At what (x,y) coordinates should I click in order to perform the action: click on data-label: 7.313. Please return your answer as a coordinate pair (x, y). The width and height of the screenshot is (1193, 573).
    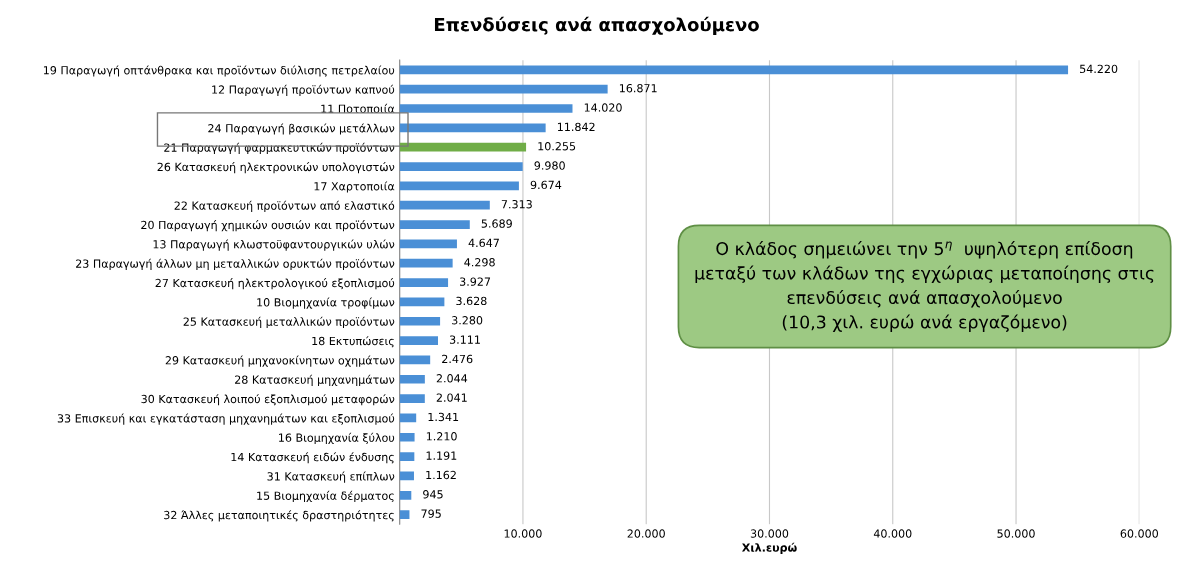
    Looking at the image, I should click on (516, 204).